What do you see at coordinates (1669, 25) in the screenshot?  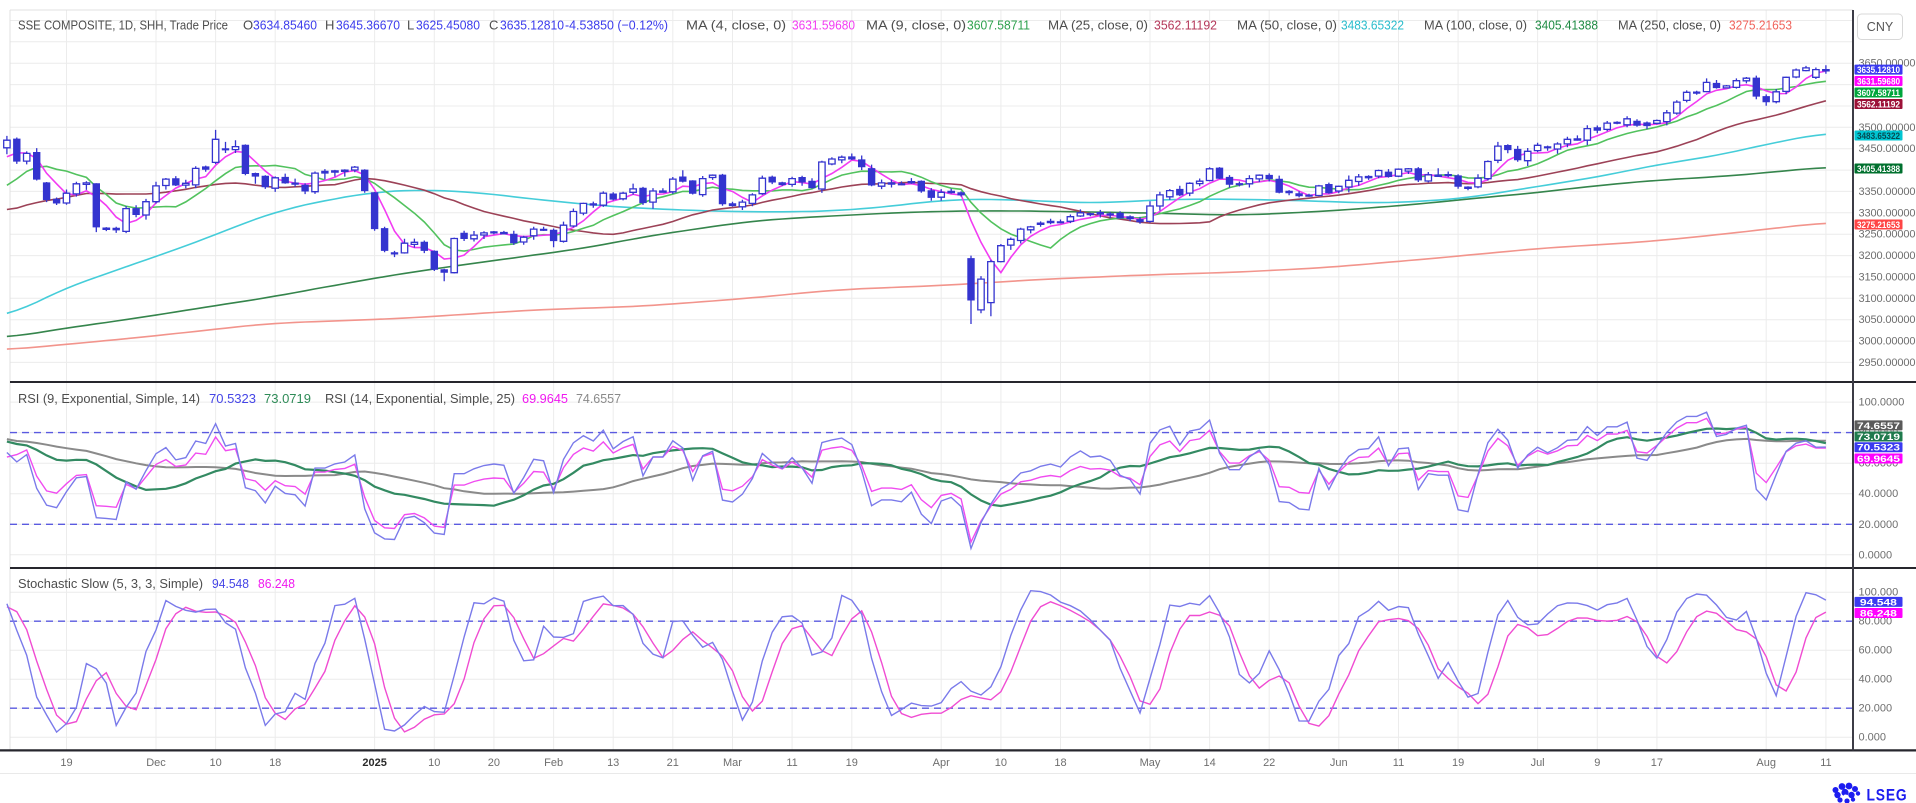 I see `svg-text: MA (250, close, 0)` at bounding box center [1669, 25].